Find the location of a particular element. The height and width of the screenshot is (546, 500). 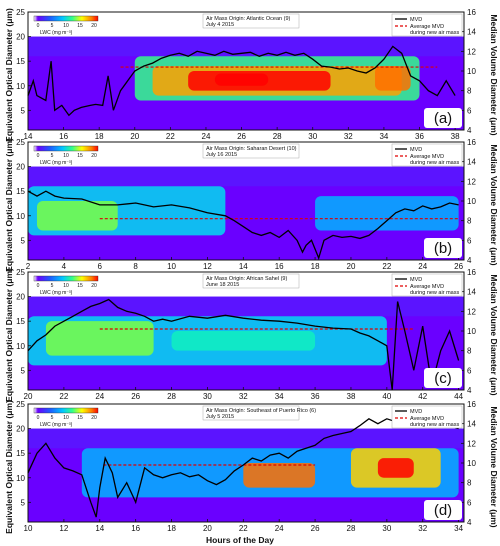

colorbar-tick: 0 is located at coordinates (38, 418).